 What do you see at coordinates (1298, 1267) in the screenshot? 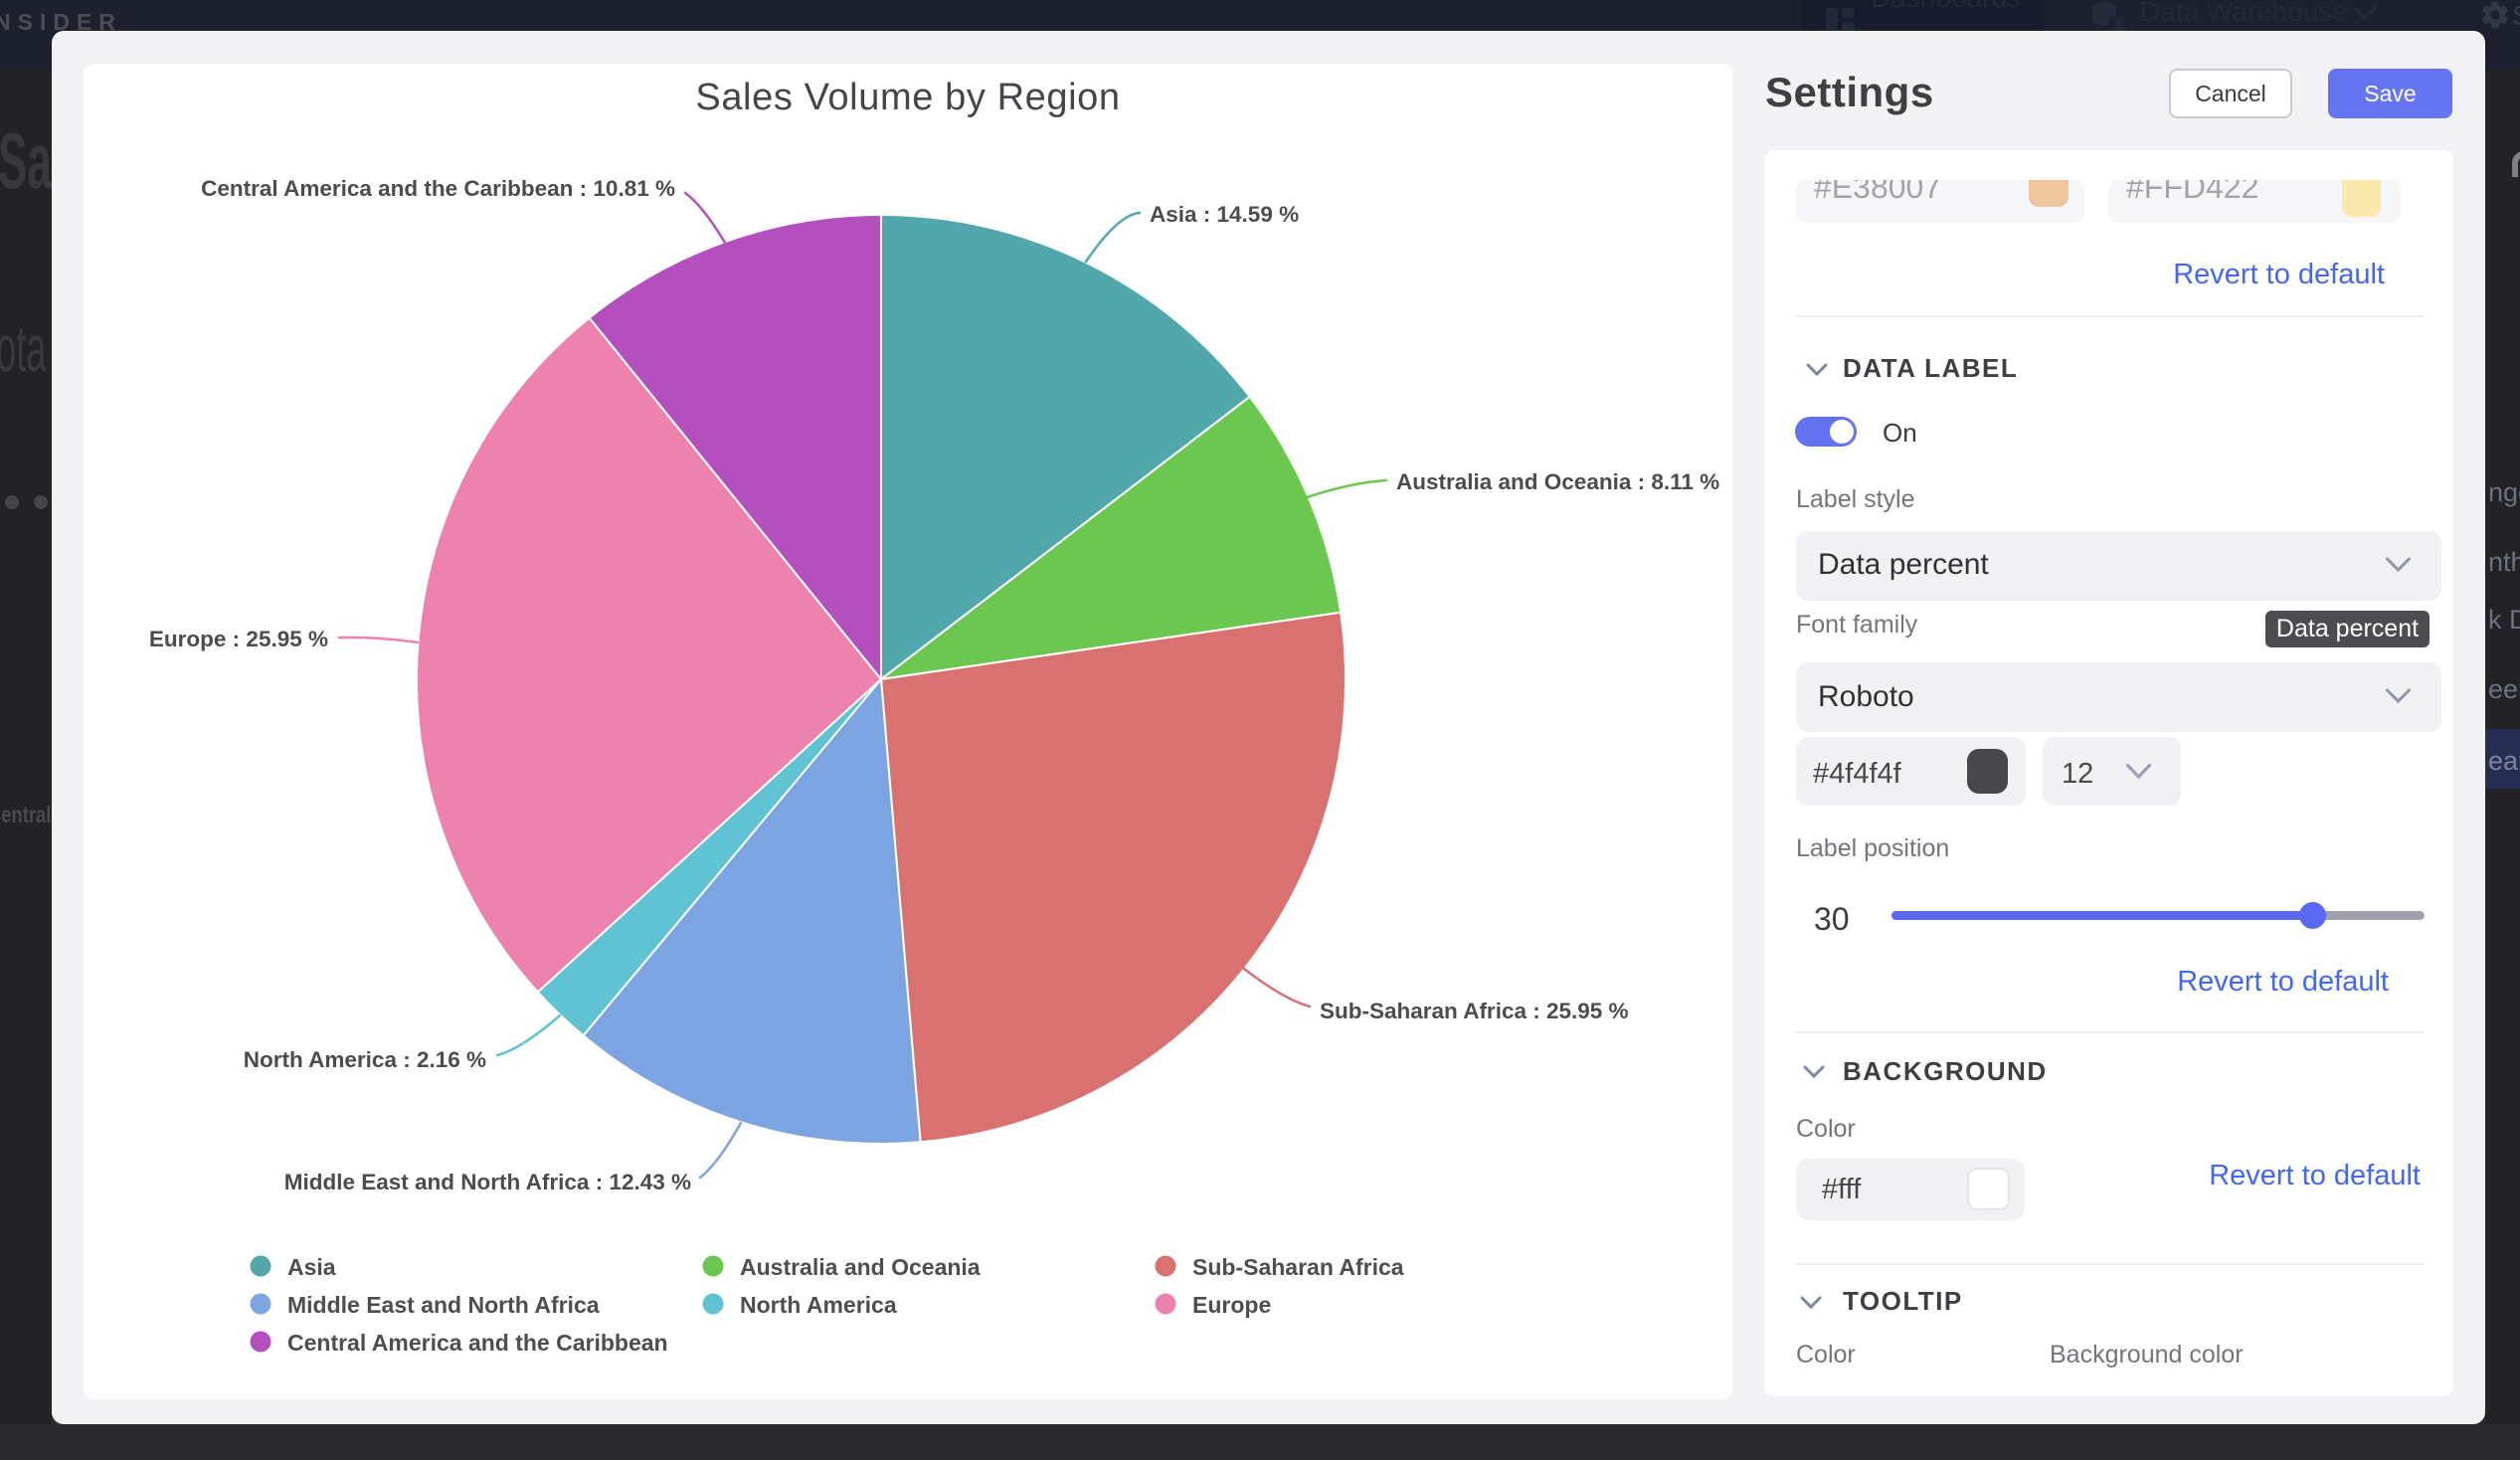
I see `svg-text: Sub-Saharan Africa` at bounding box center [1298, 1267].